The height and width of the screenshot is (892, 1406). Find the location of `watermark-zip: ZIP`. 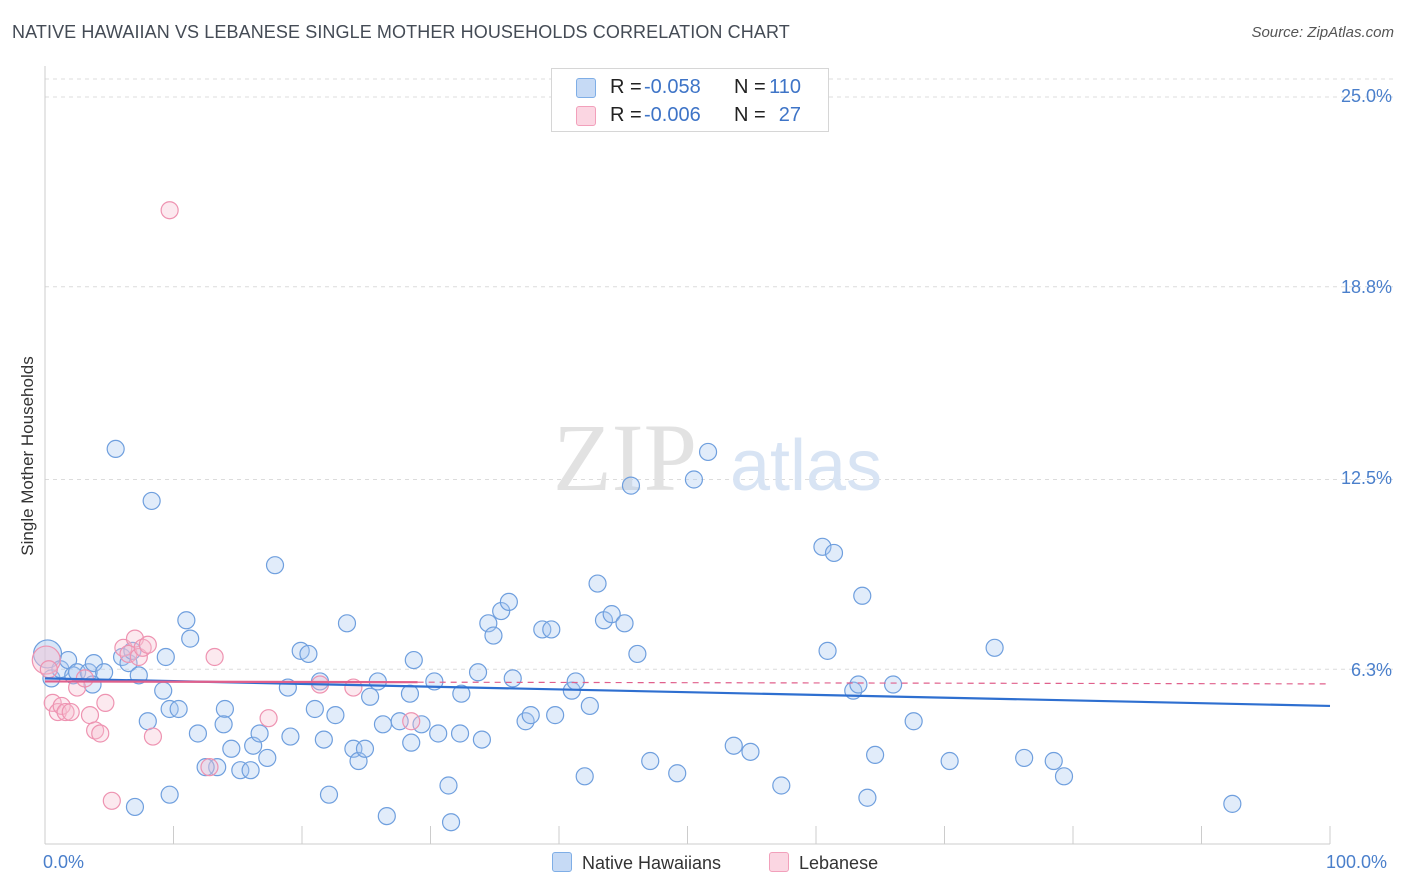

watermark-zip: ZIP is located at coordinates (625, 457).